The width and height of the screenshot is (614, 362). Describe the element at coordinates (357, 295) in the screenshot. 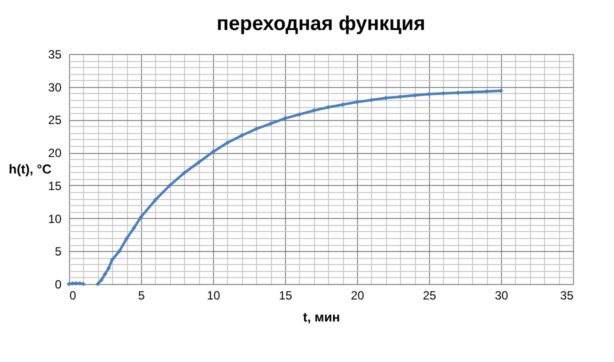

I see `x-tick-label: 20` at that location.